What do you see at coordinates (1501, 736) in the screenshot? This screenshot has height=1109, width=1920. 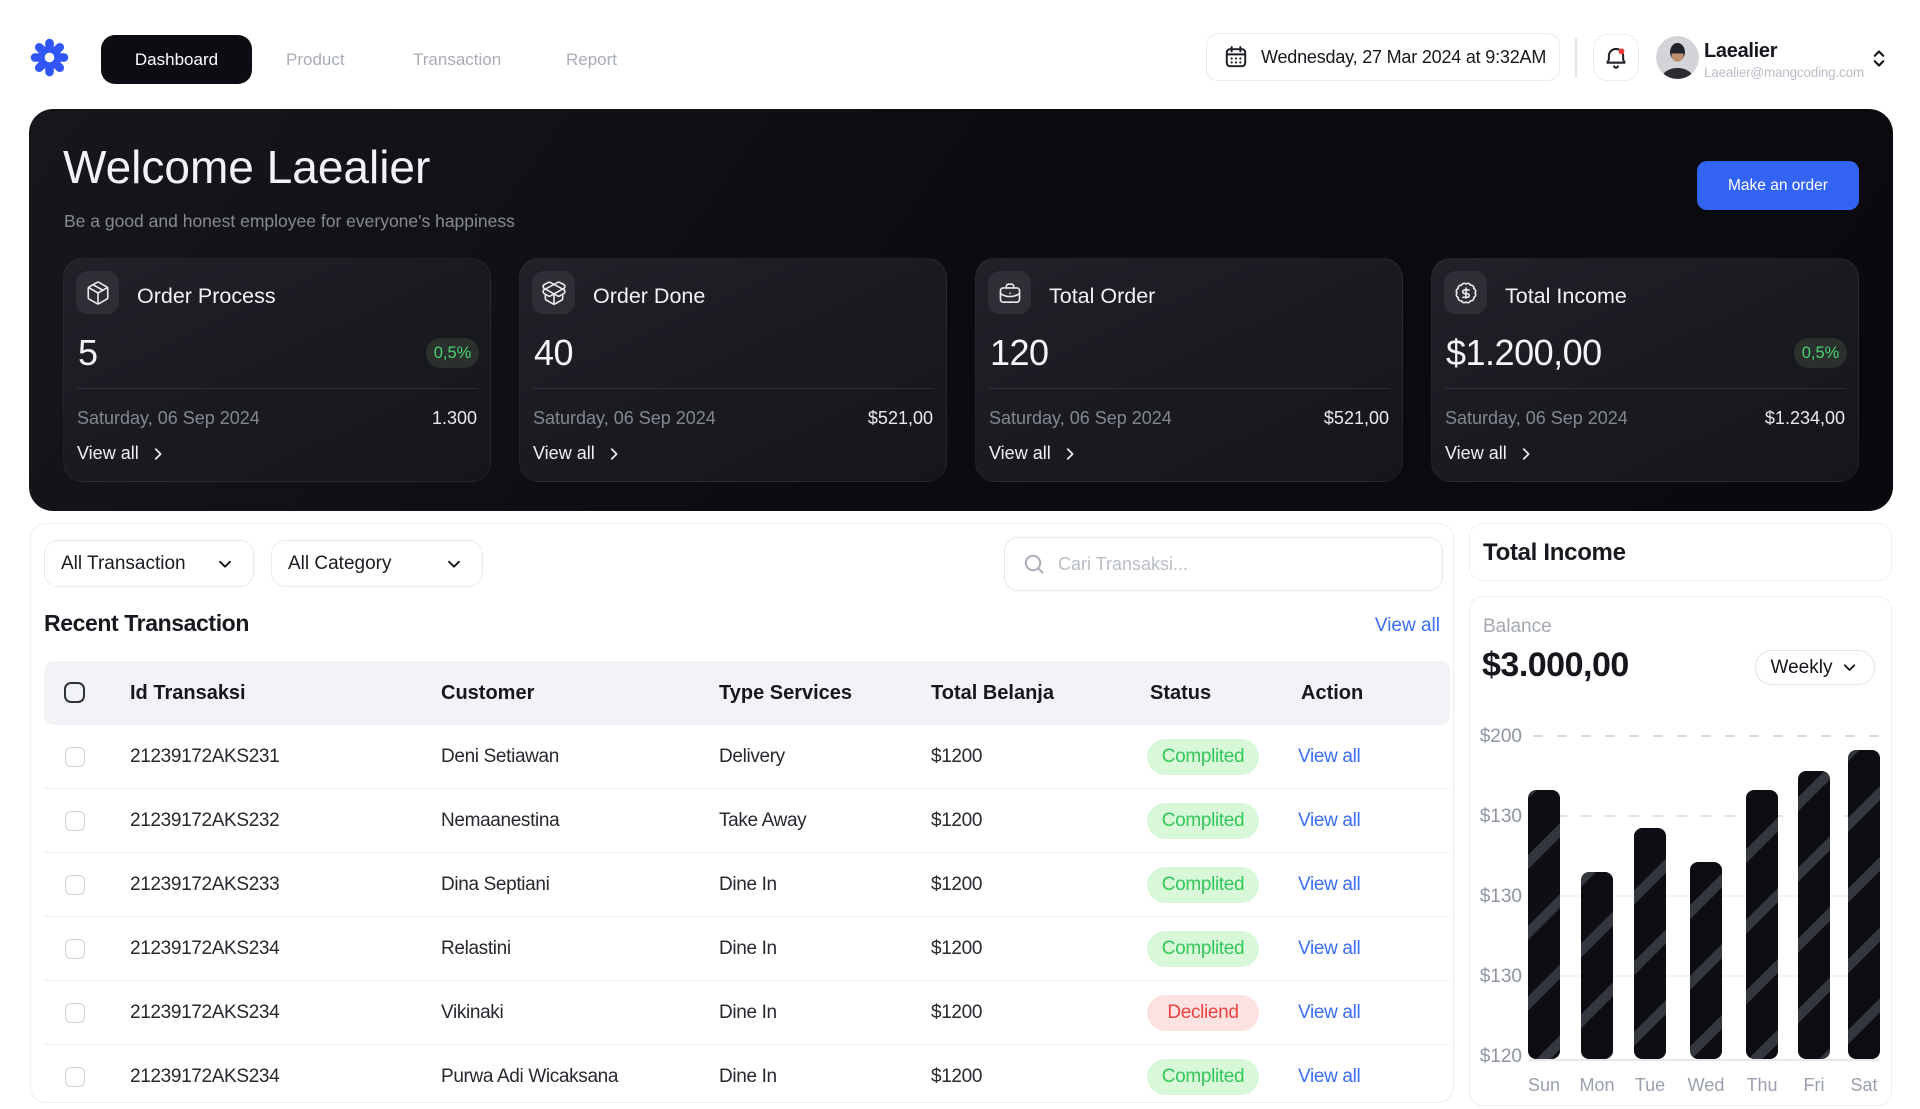 I see `svg-text: $200` at bounding box center [1501, 736].